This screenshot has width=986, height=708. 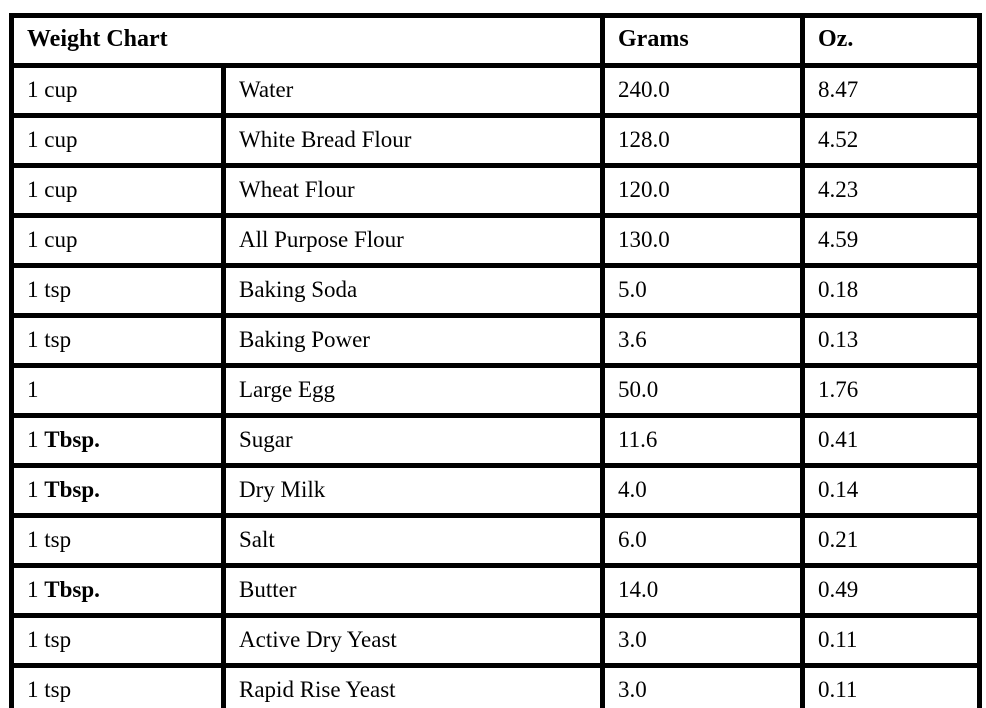 What do you see at coordinates (891, 240) in the screenshot?
I see `oz-cell: 4.59` at bounding box center [891, 240].